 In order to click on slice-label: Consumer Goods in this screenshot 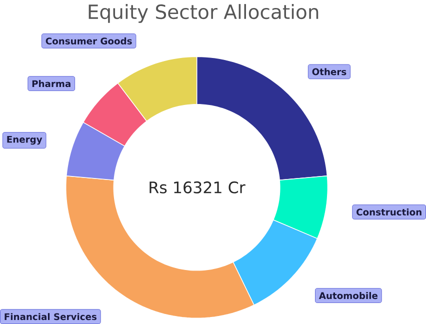, I will do `click(89, 40)`.